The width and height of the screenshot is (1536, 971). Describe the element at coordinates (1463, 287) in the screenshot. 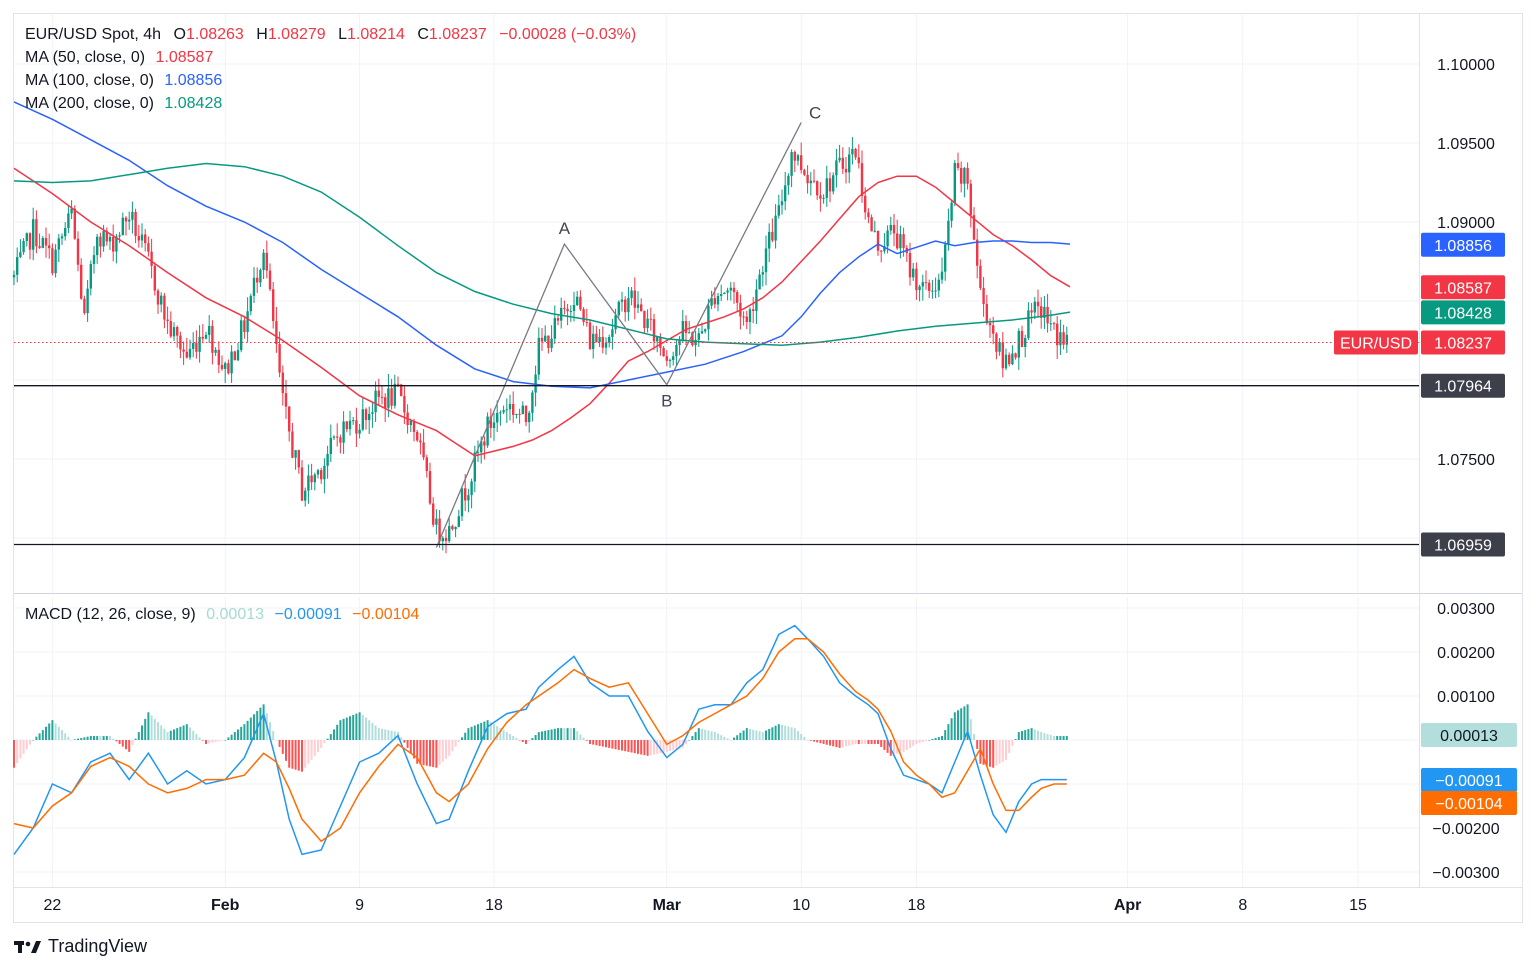

I see `ma50-price-tag` at that location.